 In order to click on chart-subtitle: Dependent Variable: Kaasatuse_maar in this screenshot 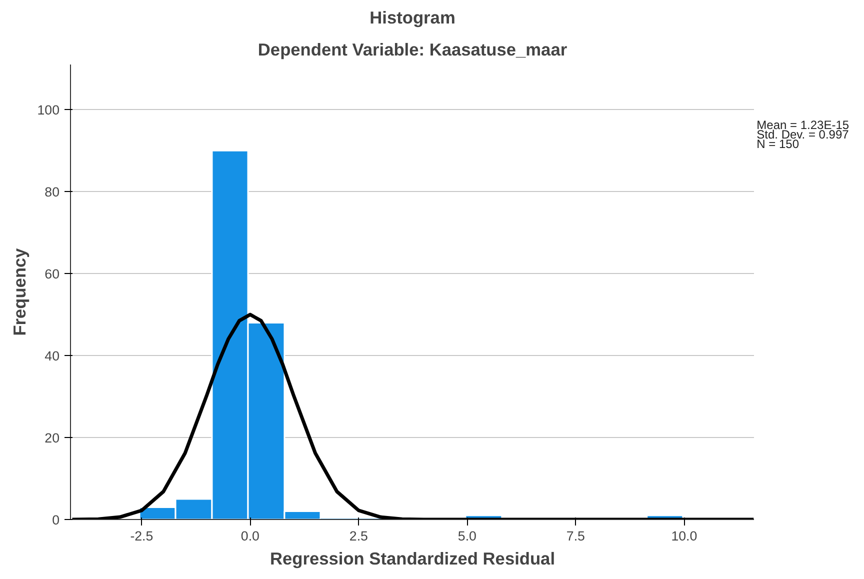, I will do `click(413, 50)`.